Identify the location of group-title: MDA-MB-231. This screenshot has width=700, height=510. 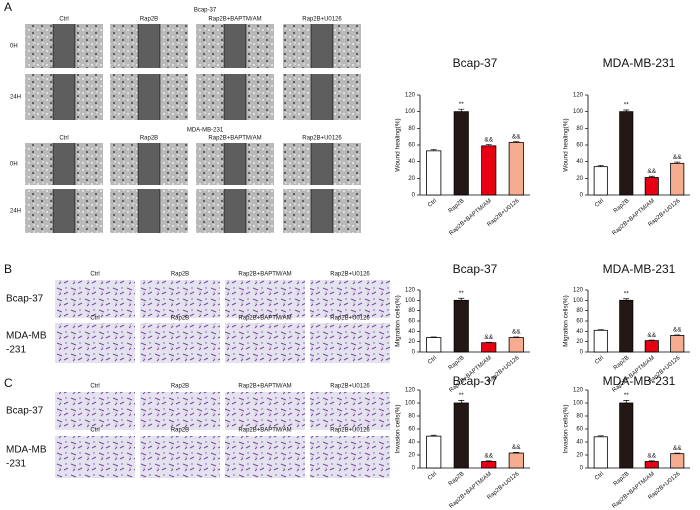
(205, 131).